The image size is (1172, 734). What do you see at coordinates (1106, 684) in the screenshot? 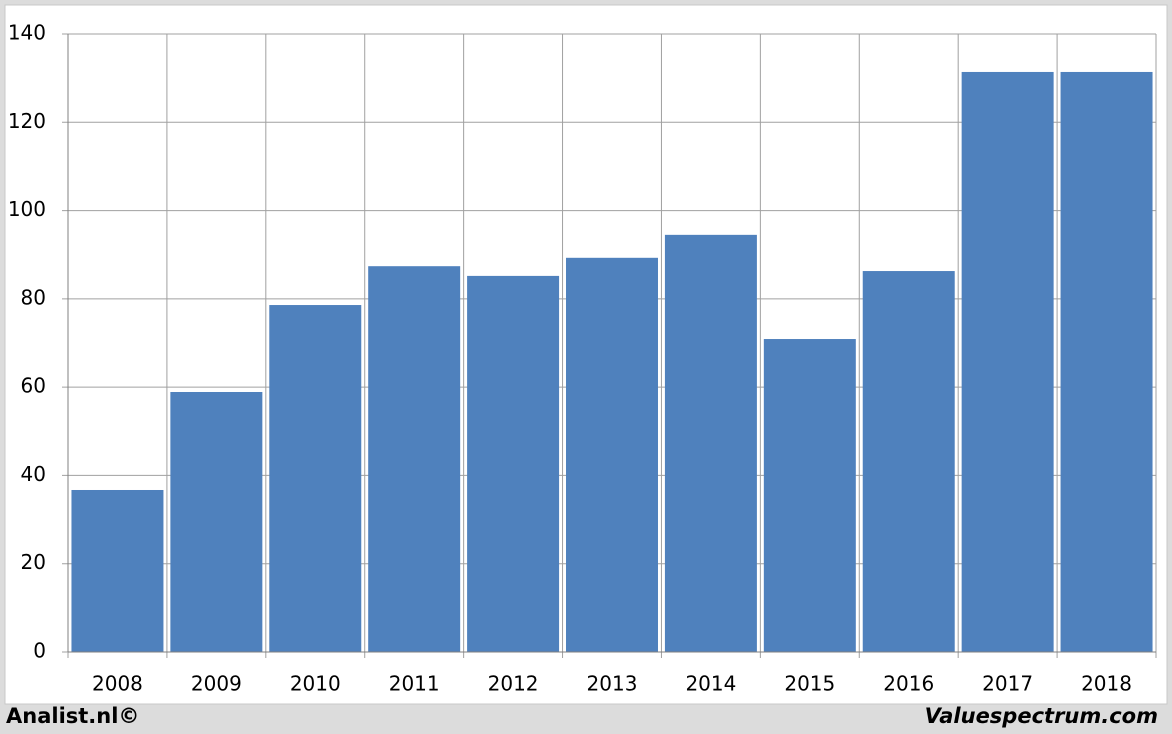
I see `x-tick-label: 2018` at bounding box center [1106, 684].